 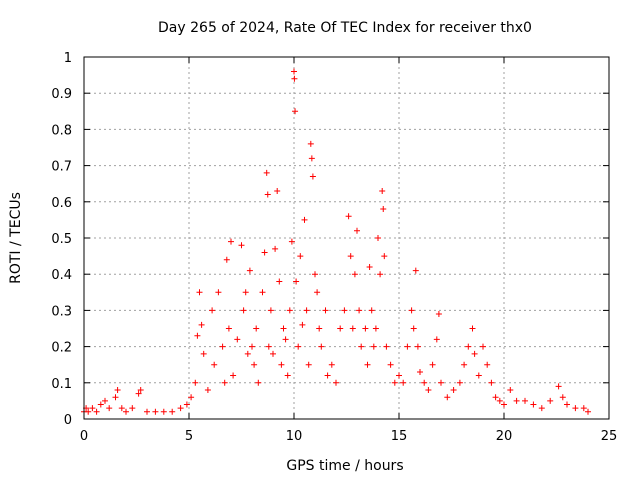 I want to click on x-tick-label: 5, so click(x=189, y=436).